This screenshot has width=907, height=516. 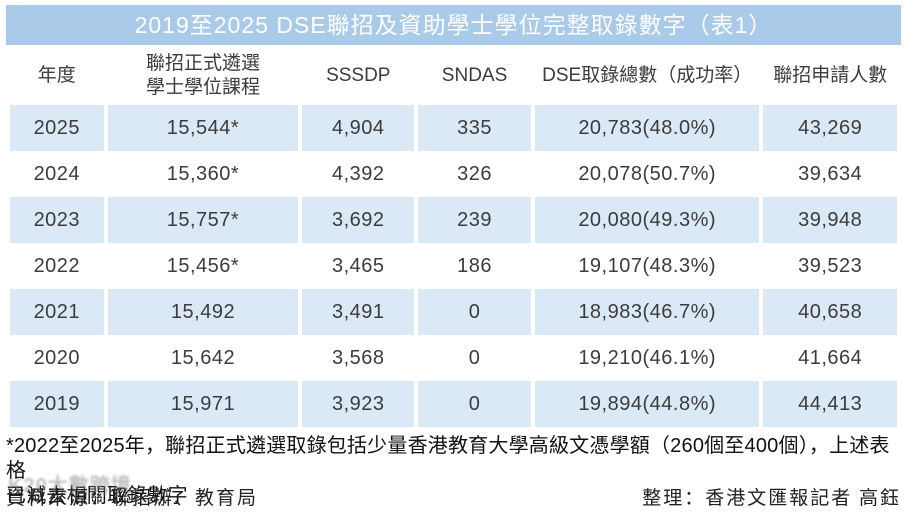 I want to click on cell-year: 2020, so click(x=57, y=358).